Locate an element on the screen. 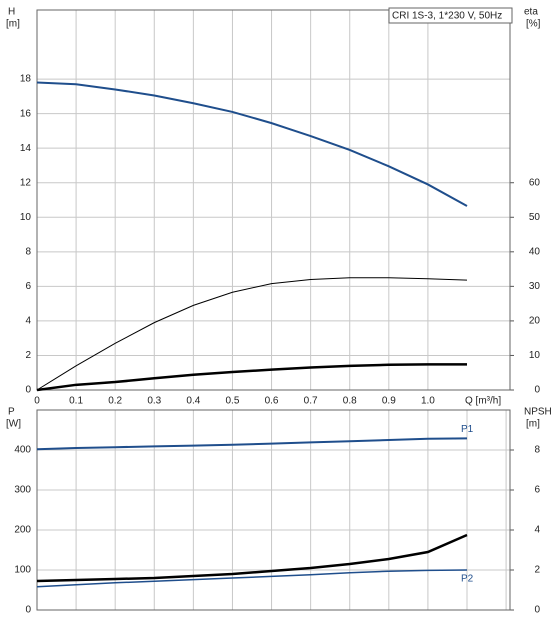 The height and width of the screenshot is (626, 558). x-tick-label: 0.2 is located at coordinates (115, 401).